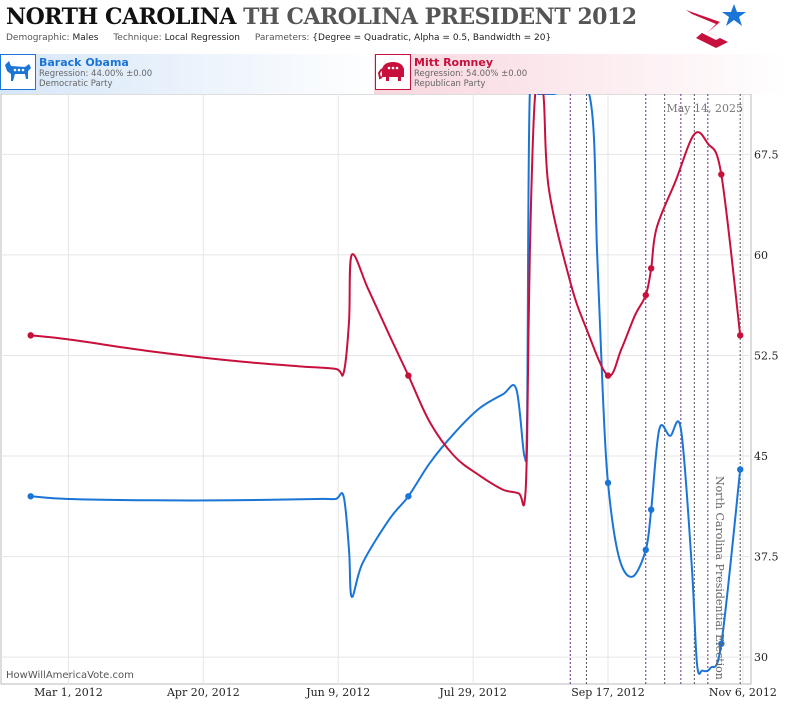 The image size is (789, 704). Describe the element at coordinates (472, 692) in the screenshot. I see `x-tick-label: Jul 29, 2012` at that location.